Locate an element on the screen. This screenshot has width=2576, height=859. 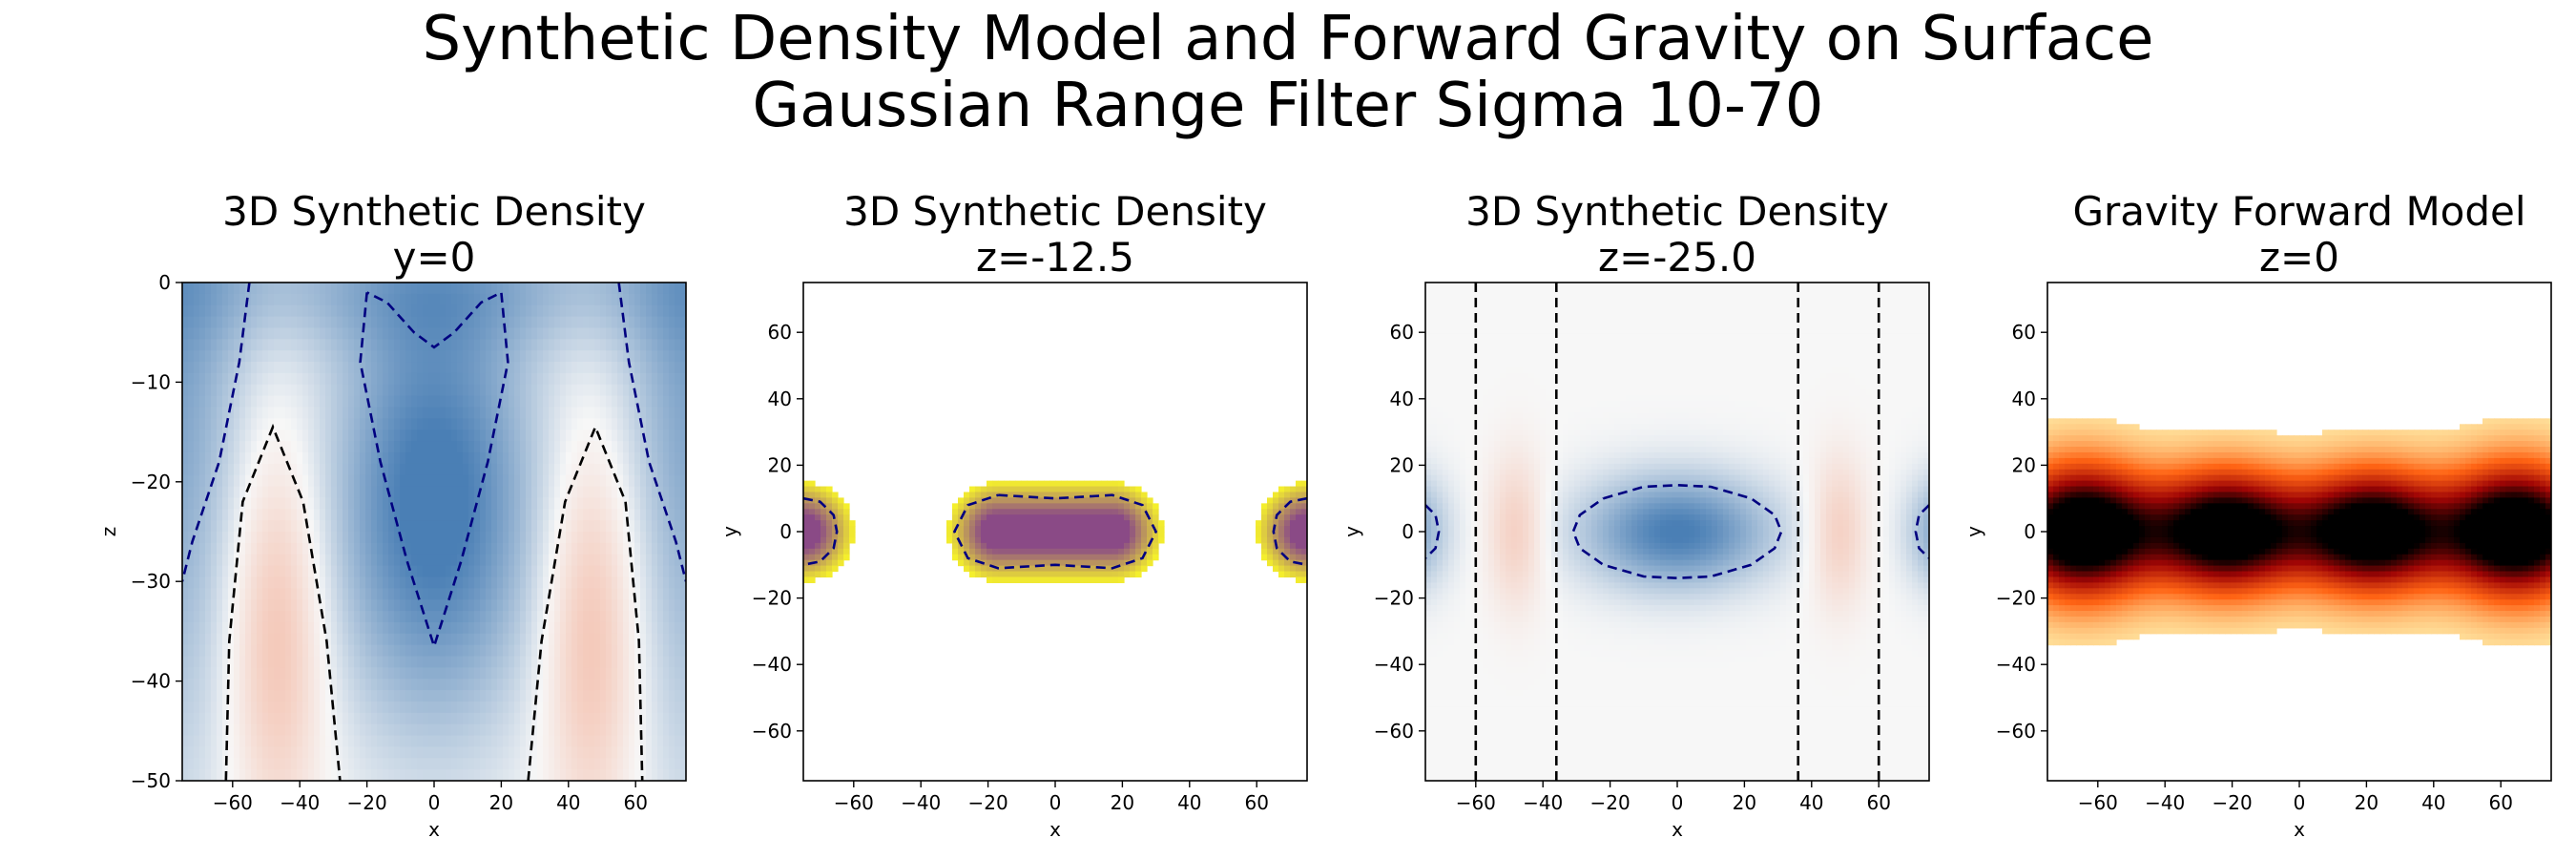
panel-title-line2: z=-12.5 is located at coordinates (1055, 257).